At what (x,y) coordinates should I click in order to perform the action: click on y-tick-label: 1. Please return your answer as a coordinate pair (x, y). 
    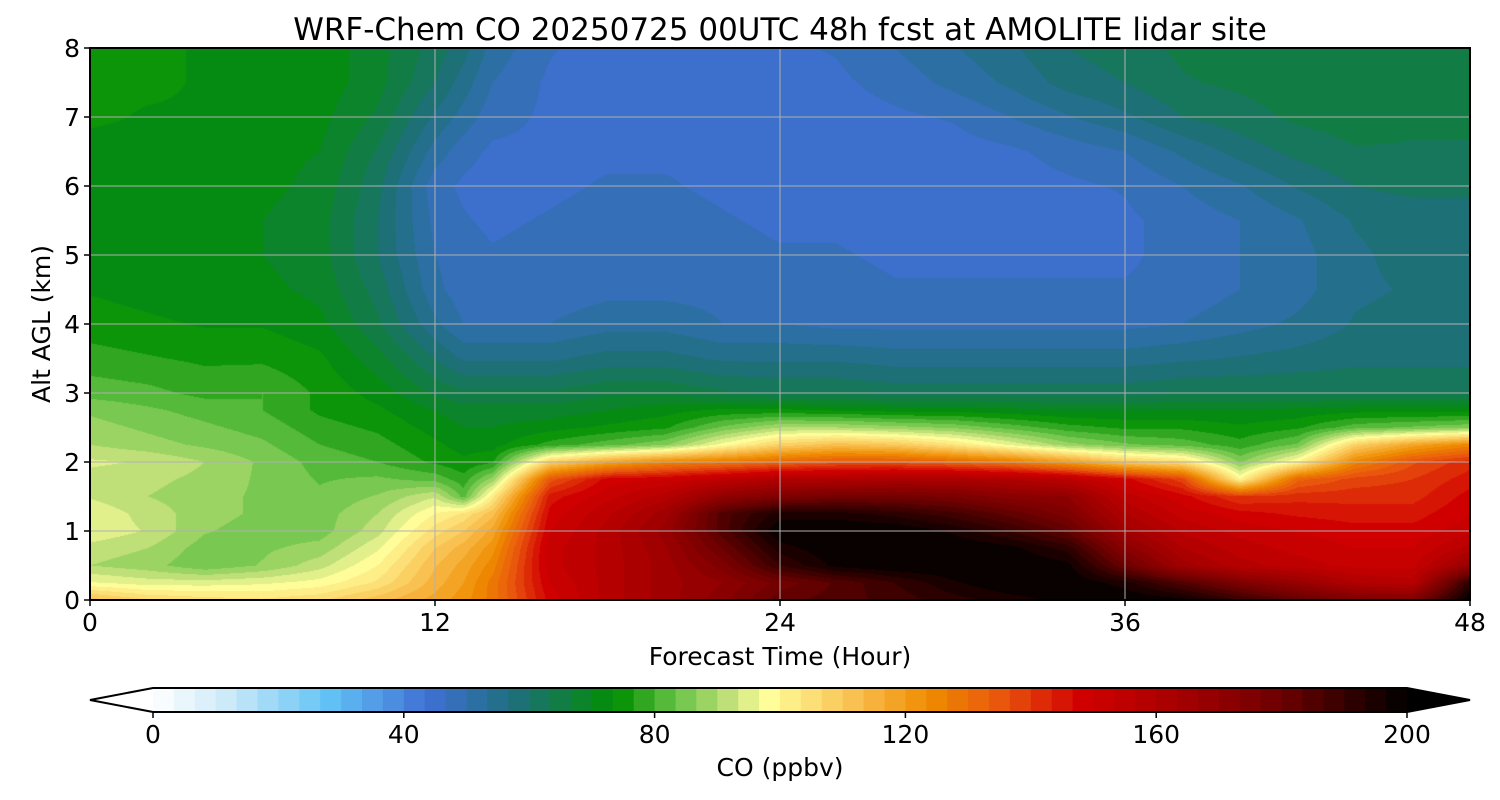
    Looking at the image, I should click on (72, 531).